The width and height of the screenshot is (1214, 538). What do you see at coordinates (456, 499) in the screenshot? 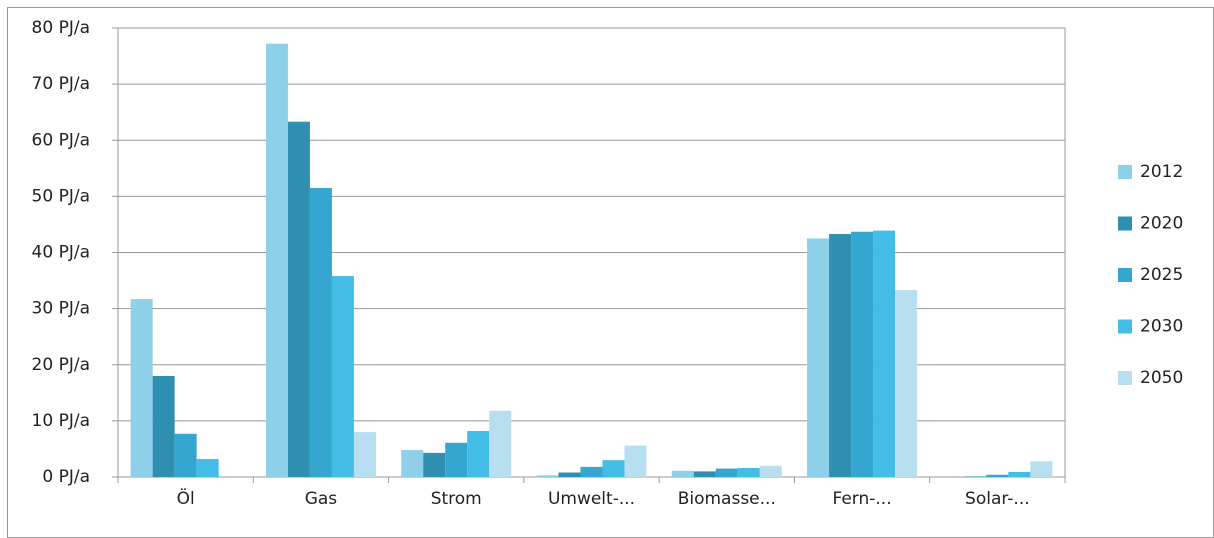
I see `x-tick-label: Strom` at bounding box center [456, 499].